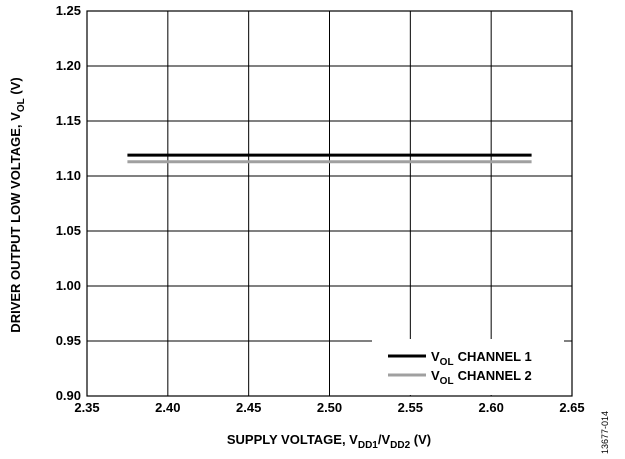  I want to click on legend-box, so click(468, 367).